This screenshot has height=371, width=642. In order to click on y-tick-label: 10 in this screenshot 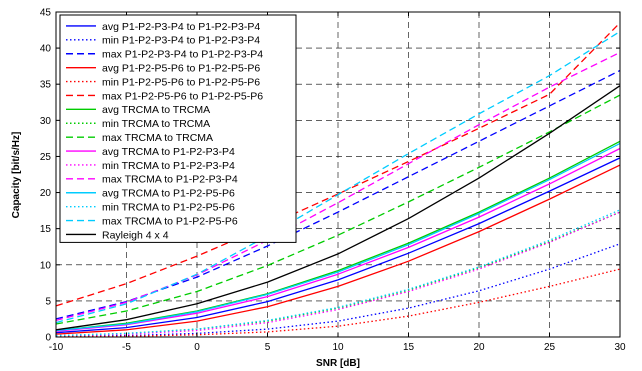, I will do `click(46, 265)`.